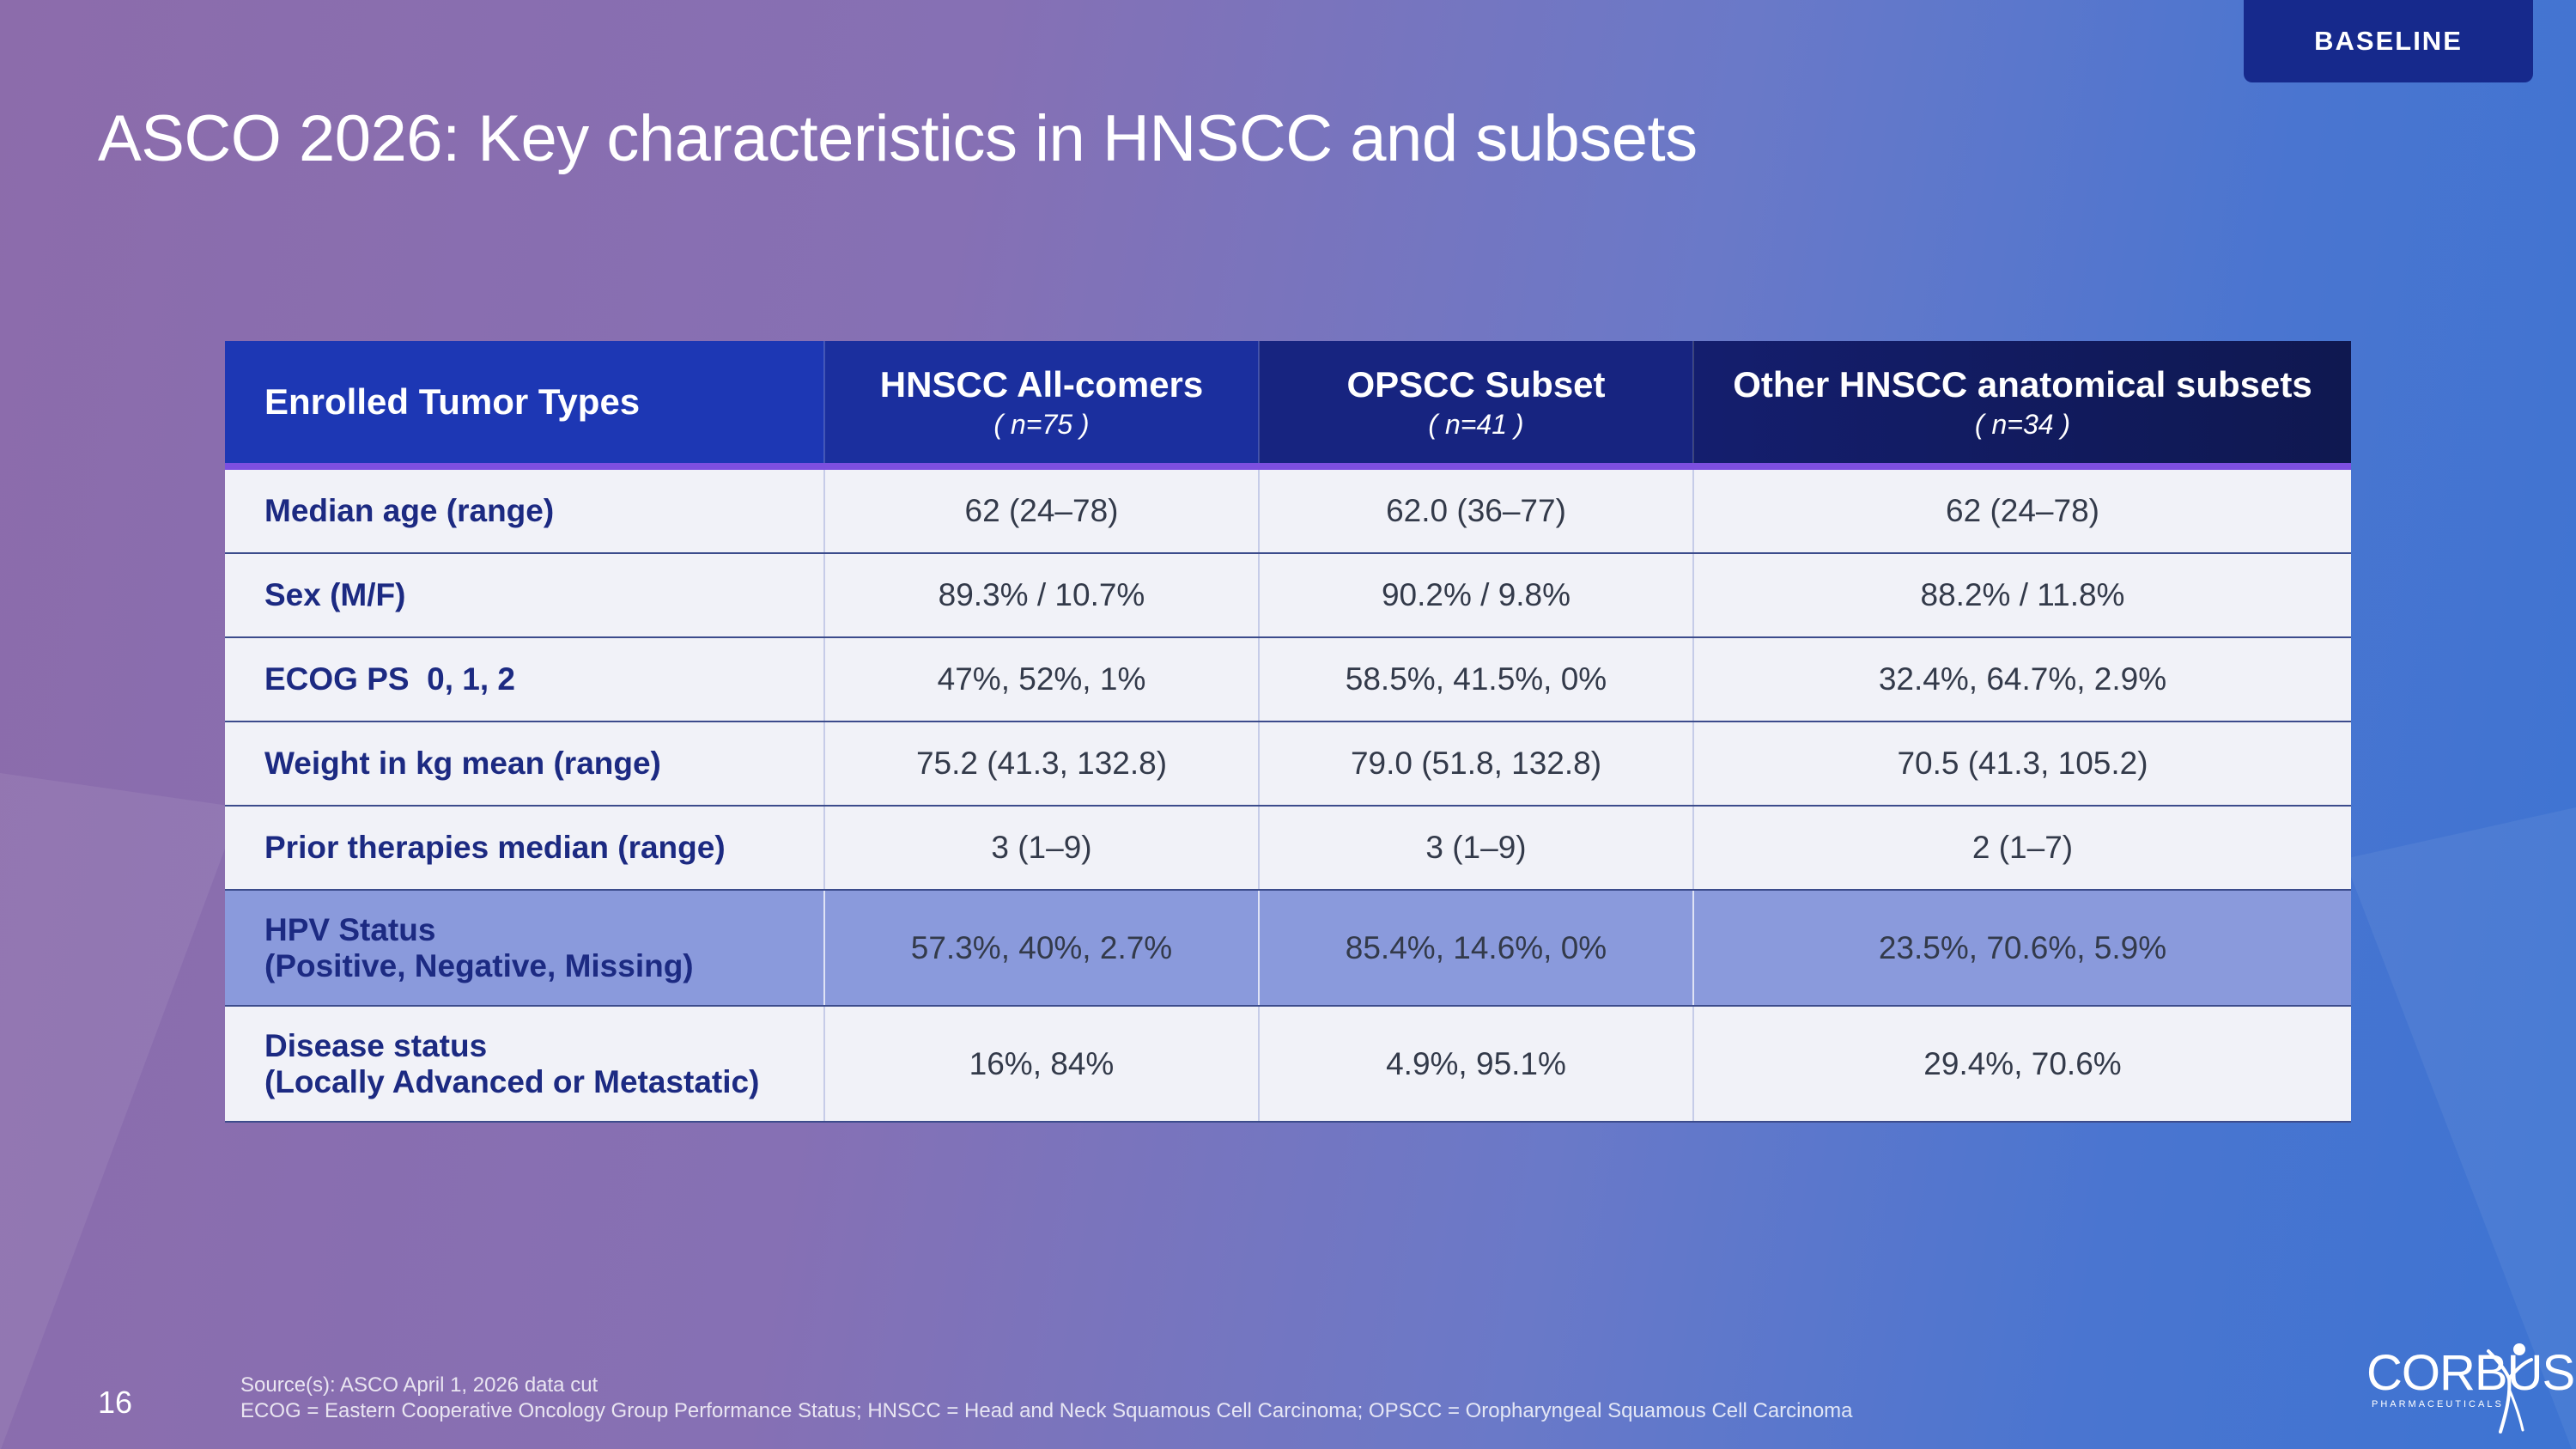 This screenshot has height=1449, width=2576. What do you see at coordinates (479, 965) in the screenshot?
I see `row-label-line: (Positive, Negative, Missing)` at bounding box center [479, 965].